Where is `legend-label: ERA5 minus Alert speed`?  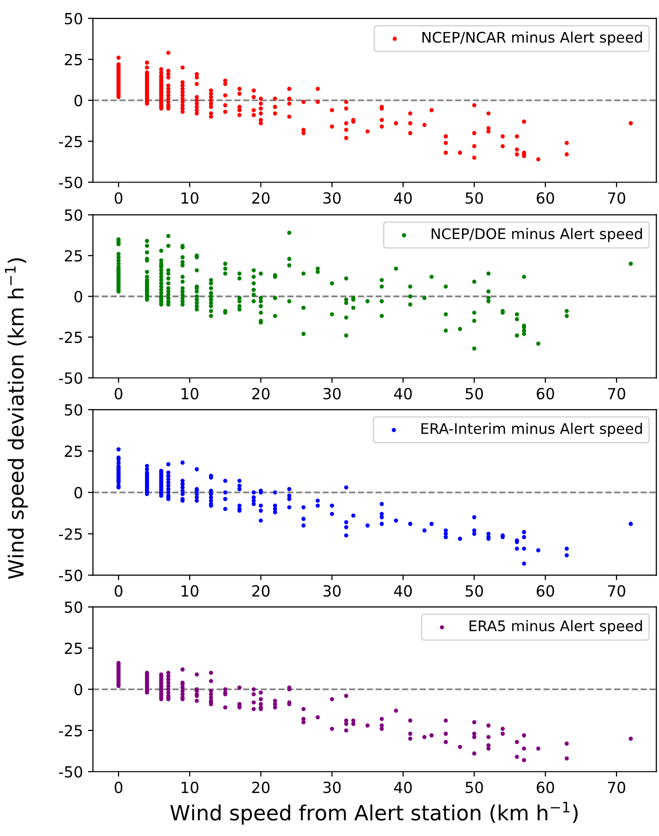
legend-label: ERA5 minus Alert speed is located at coordinates (556, 627).